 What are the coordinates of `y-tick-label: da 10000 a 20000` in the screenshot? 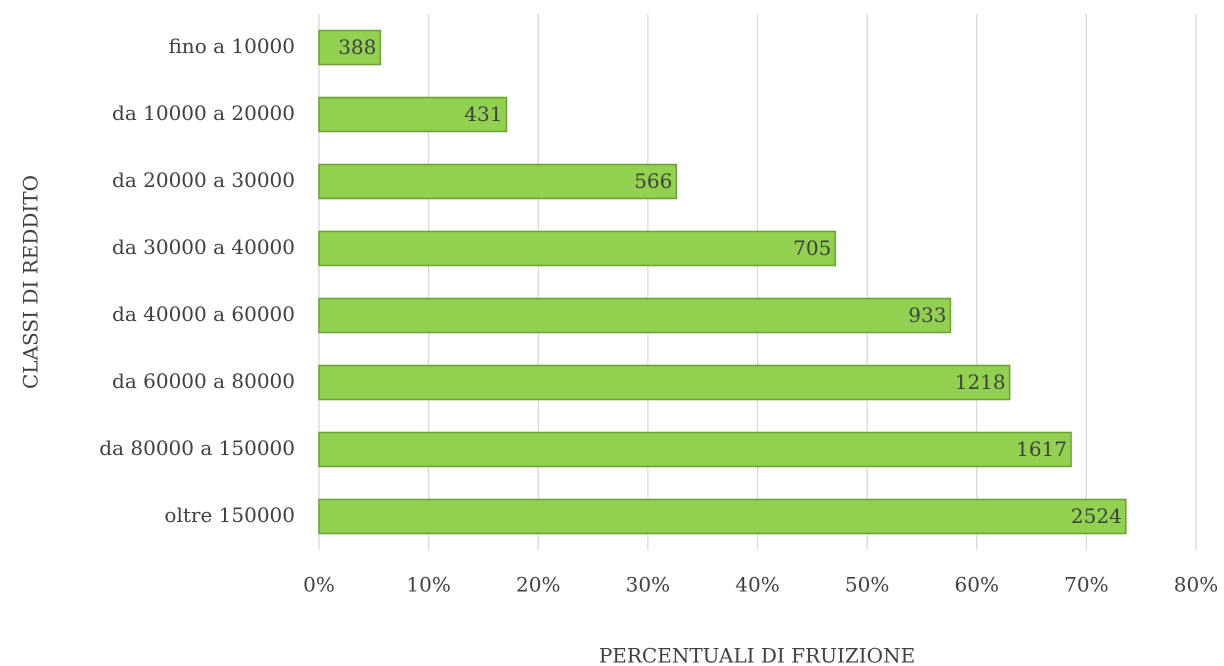 It's located at (203, 113).